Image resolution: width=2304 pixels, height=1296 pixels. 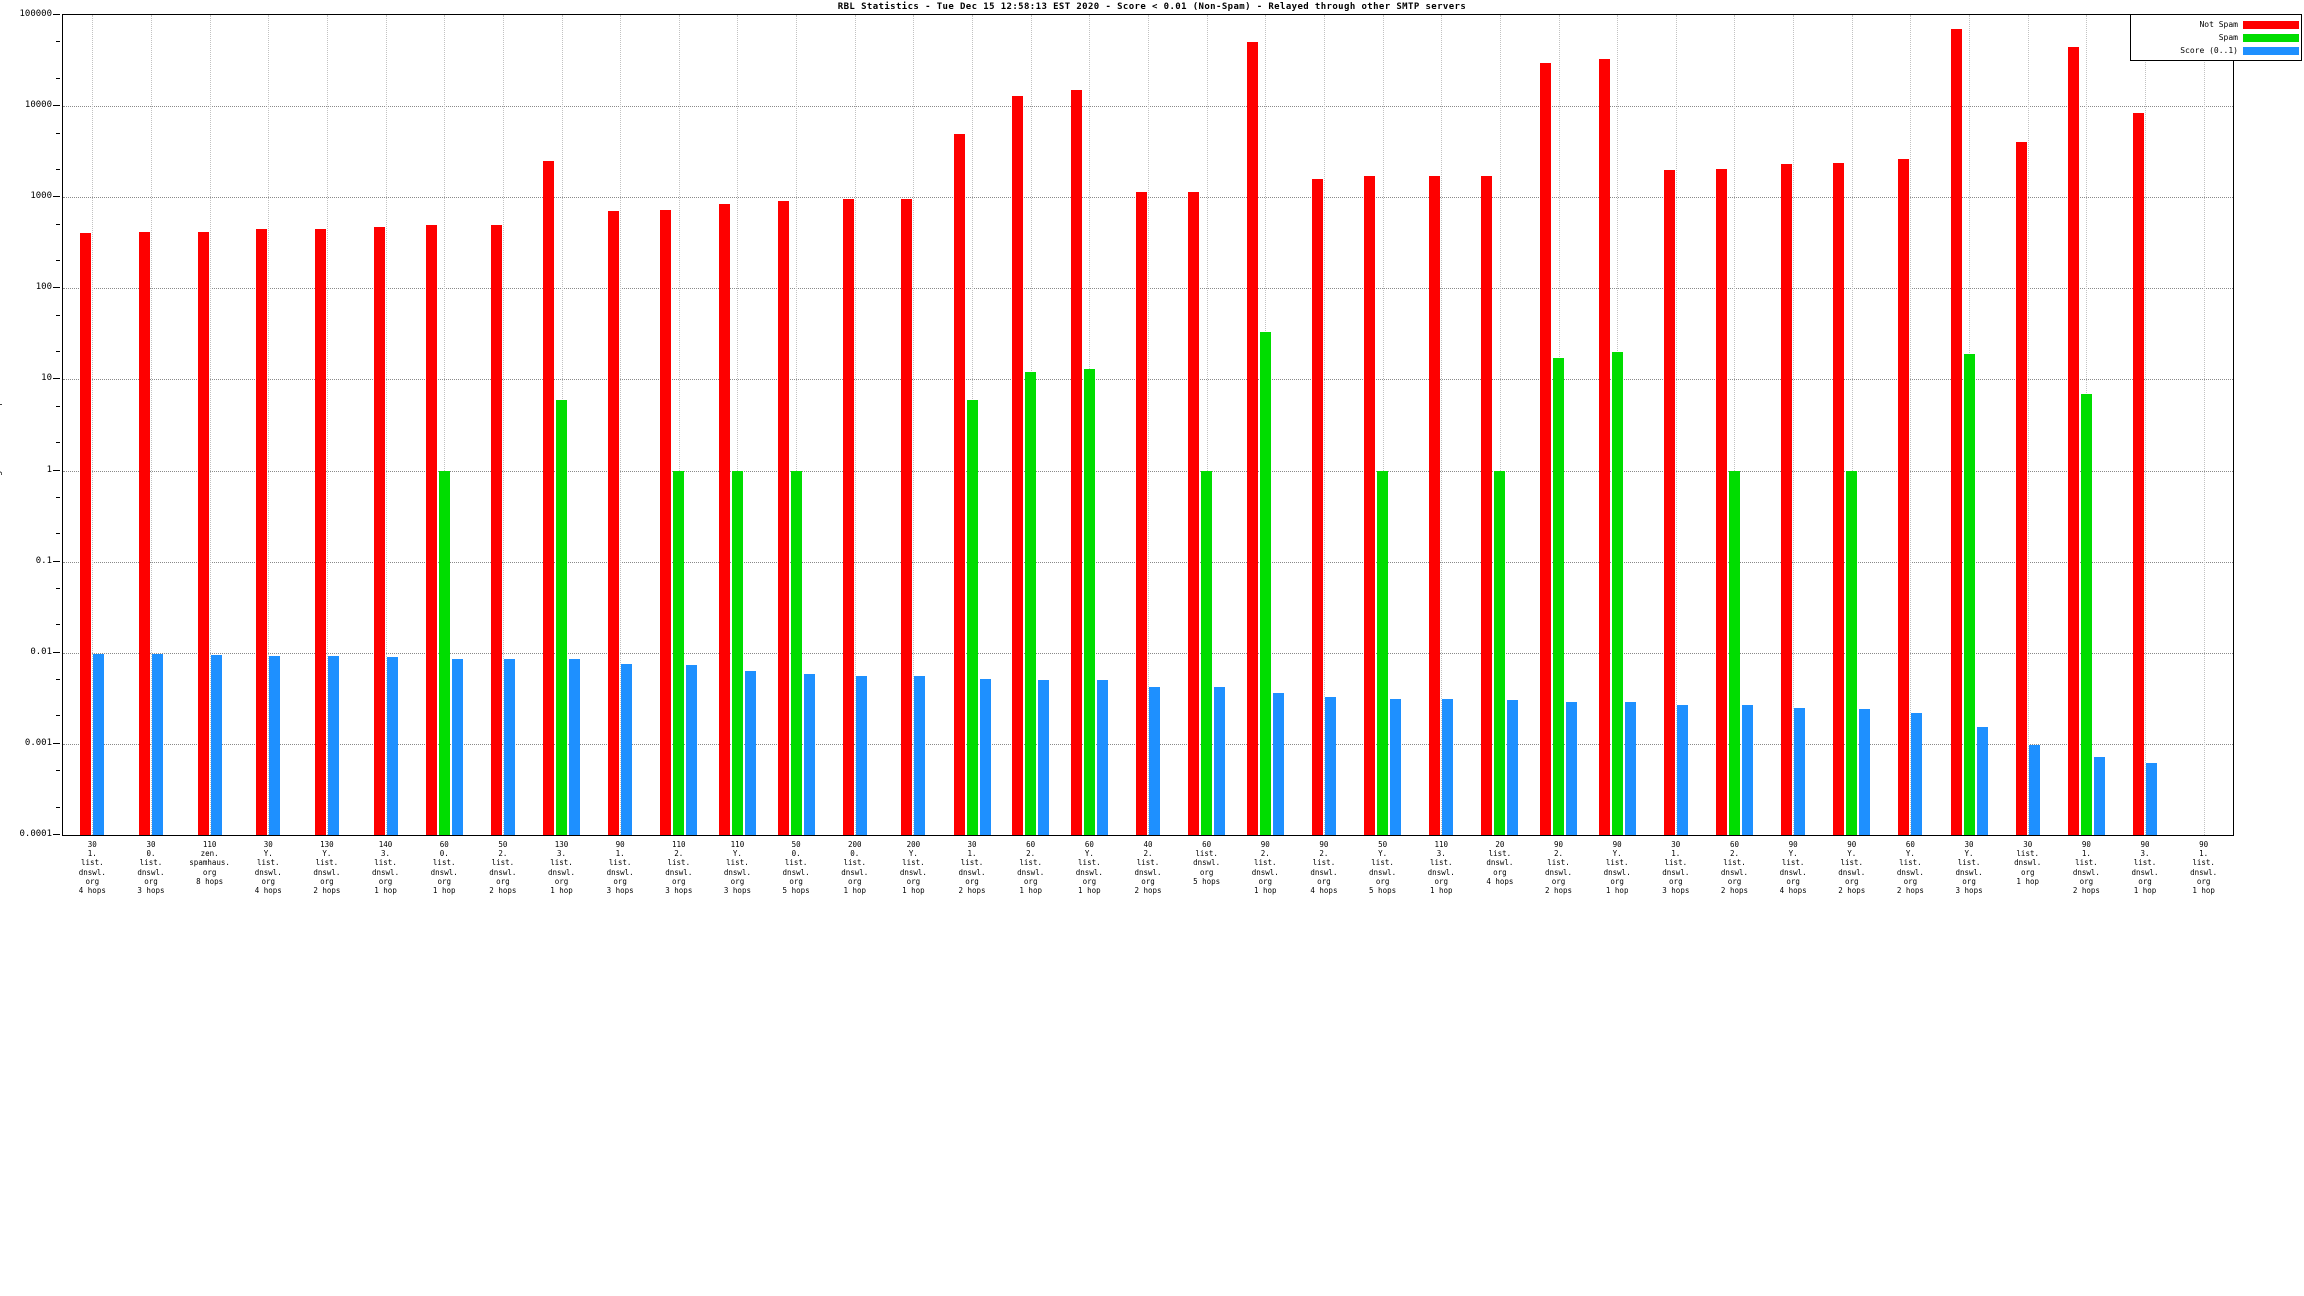 What do you see at coordinates (2215, 37) in the screenshot?
I see `legend-spam: Spam` at bounding box center [2215, 37].